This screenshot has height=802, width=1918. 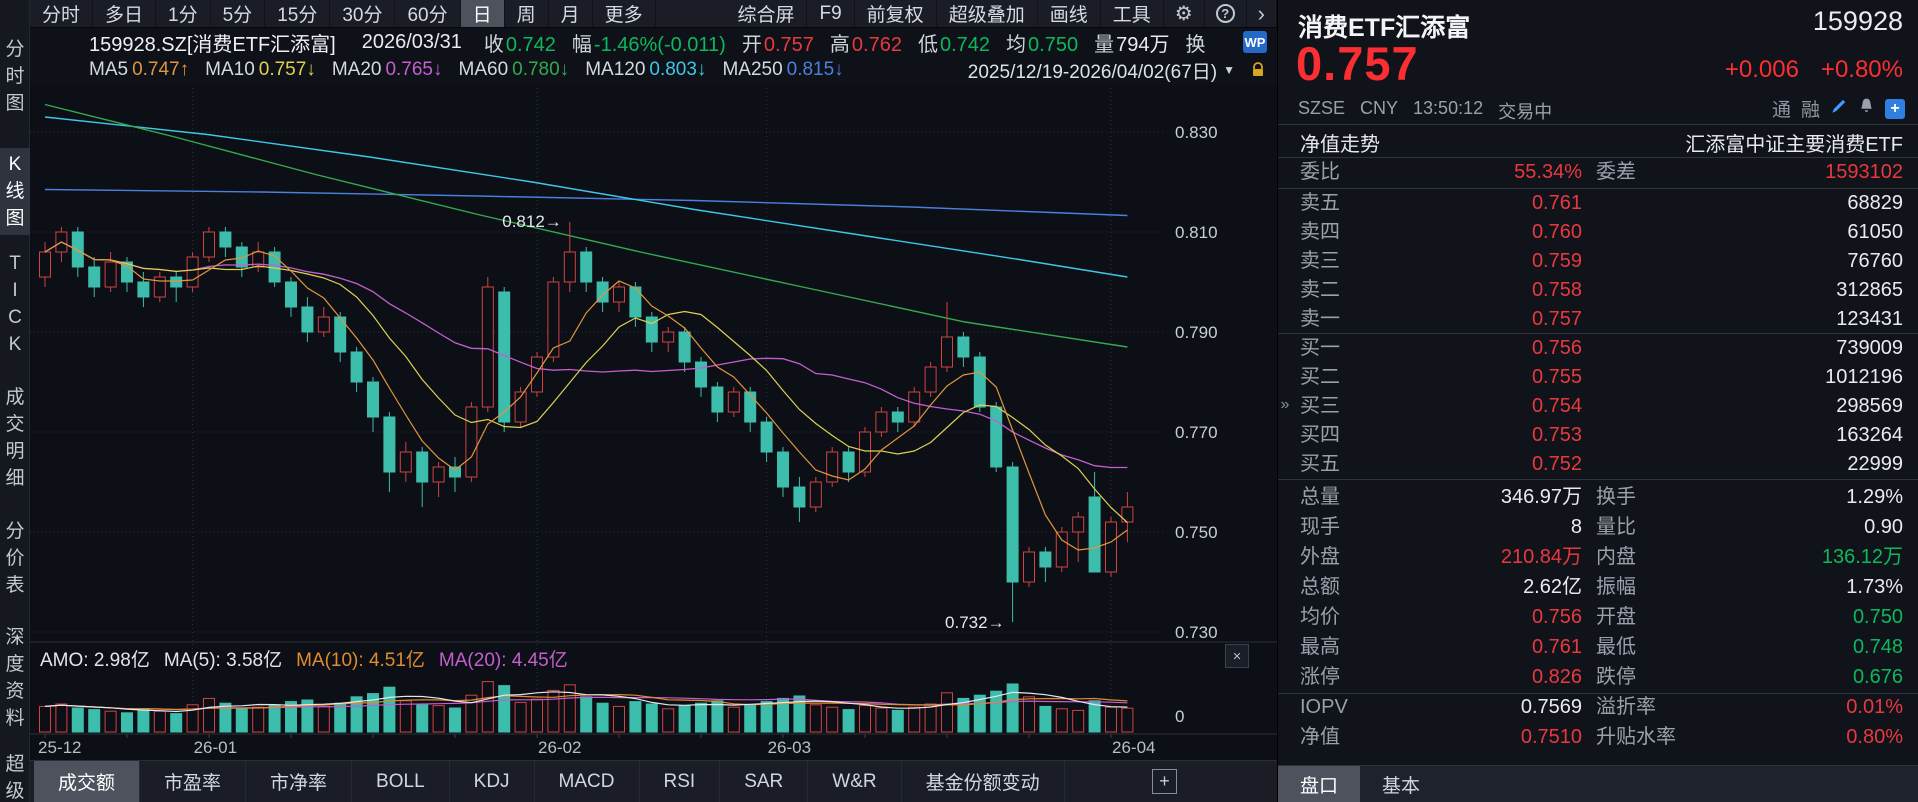 I want to click on svg-text: 0.732→, so click(x=975, y=622).